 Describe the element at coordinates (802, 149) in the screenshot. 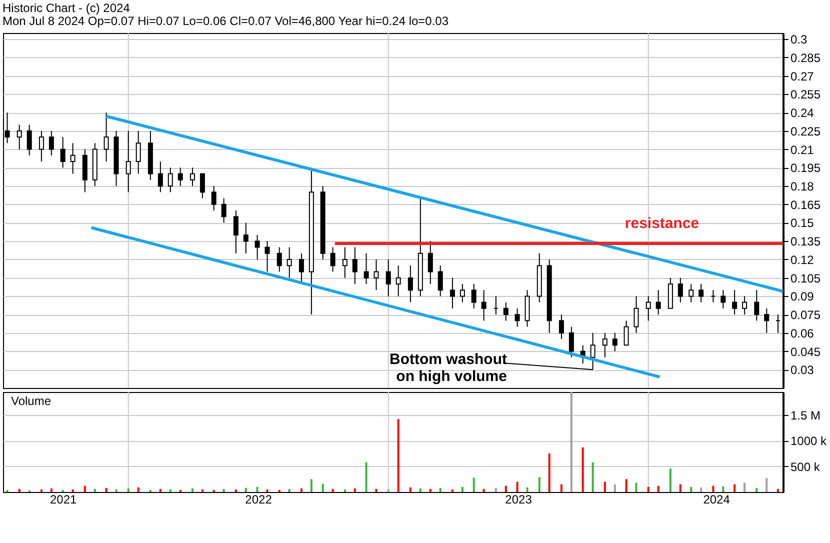

I see `y-tick-label: 0.21` at that location.